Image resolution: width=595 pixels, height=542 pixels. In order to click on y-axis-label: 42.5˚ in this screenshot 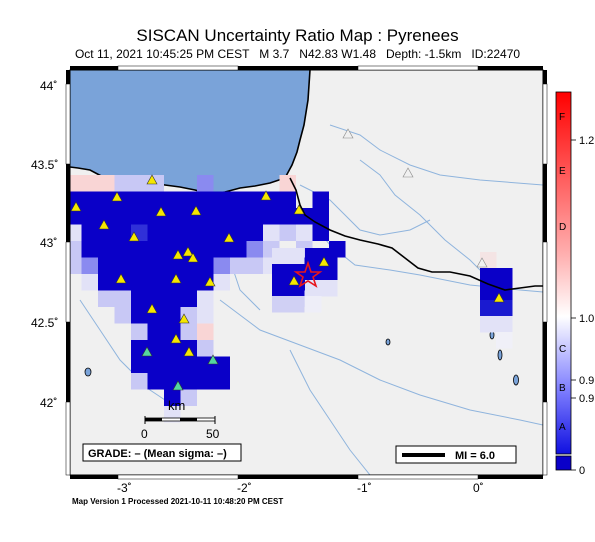, I will do `click(44, 323)`.